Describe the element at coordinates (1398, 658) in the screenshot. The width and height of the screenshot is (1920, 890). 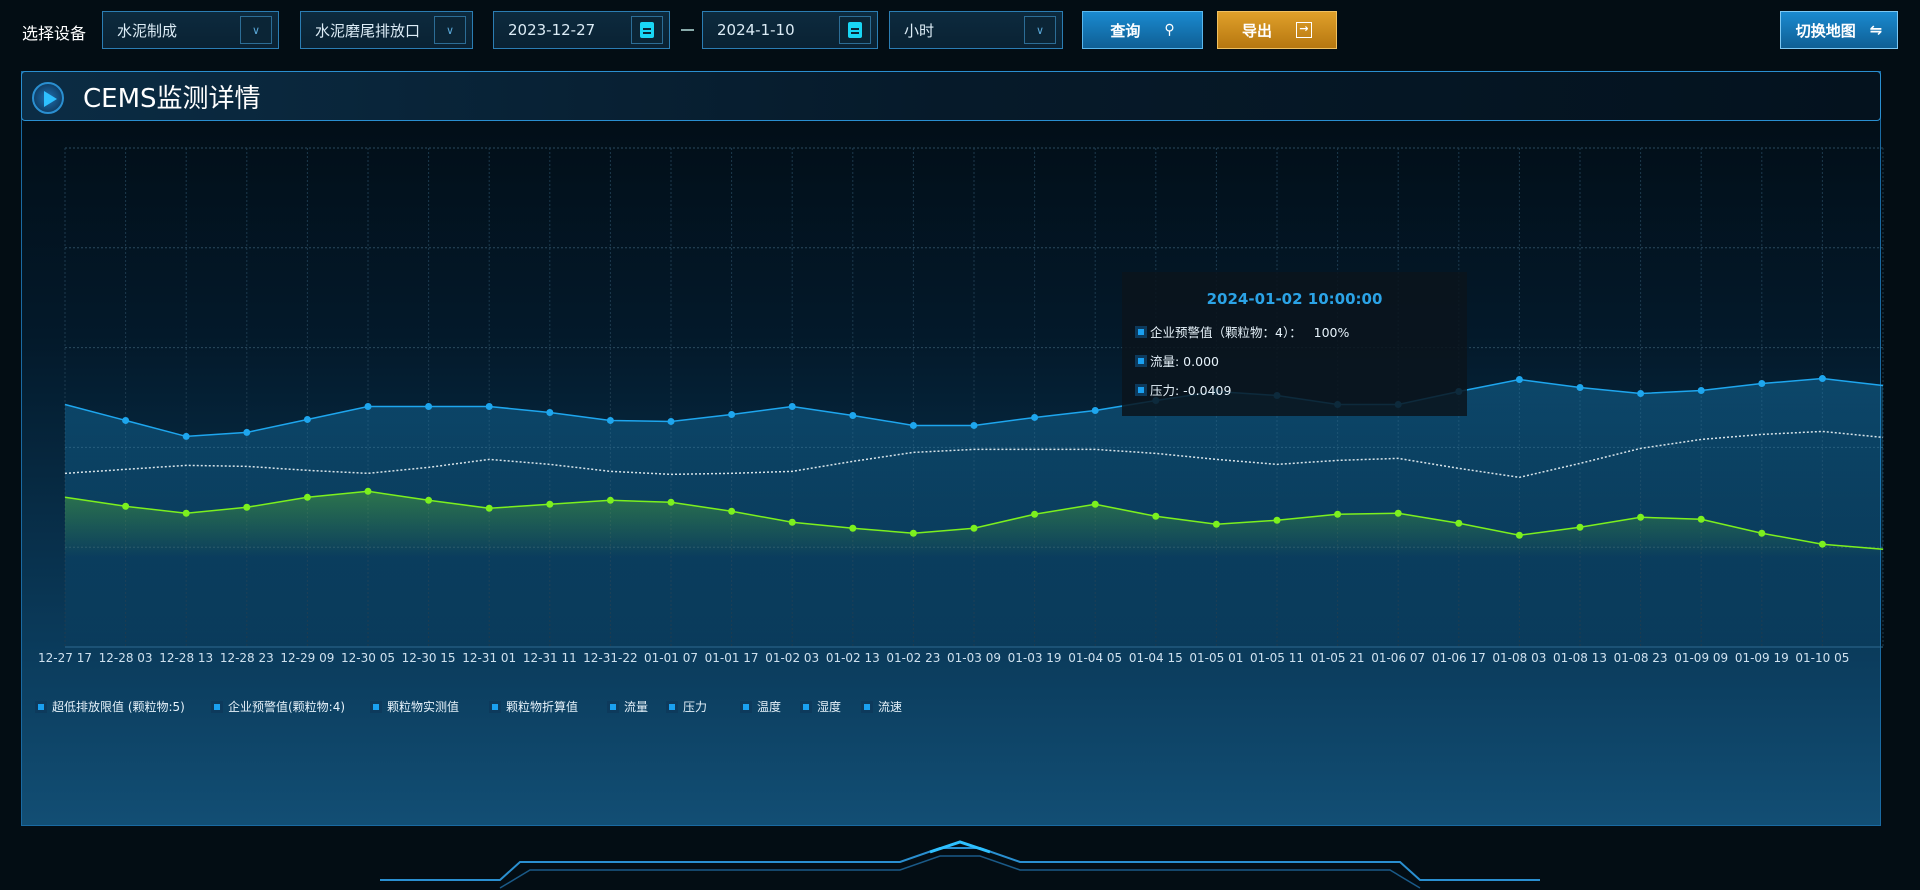
I see `x-tick-label: 01-06 07` at that location.